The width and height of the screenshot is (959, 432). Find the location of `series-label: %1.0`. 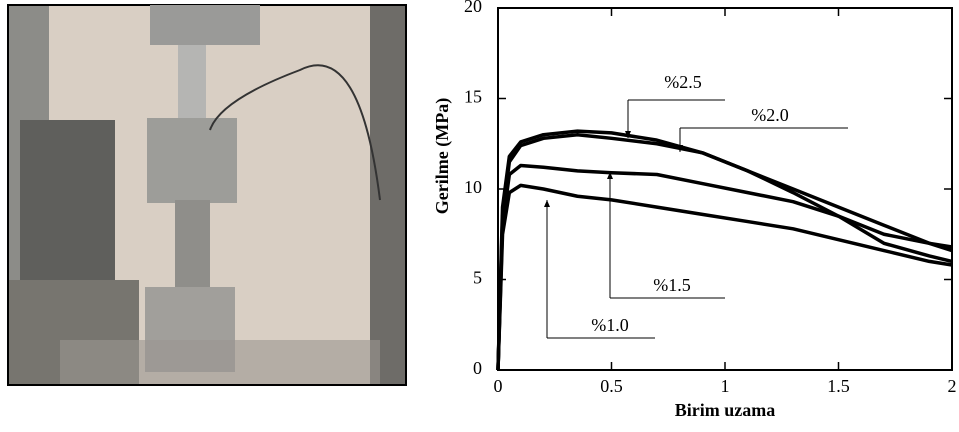

series-label: %1.0 is located at coordinates (610, 325).